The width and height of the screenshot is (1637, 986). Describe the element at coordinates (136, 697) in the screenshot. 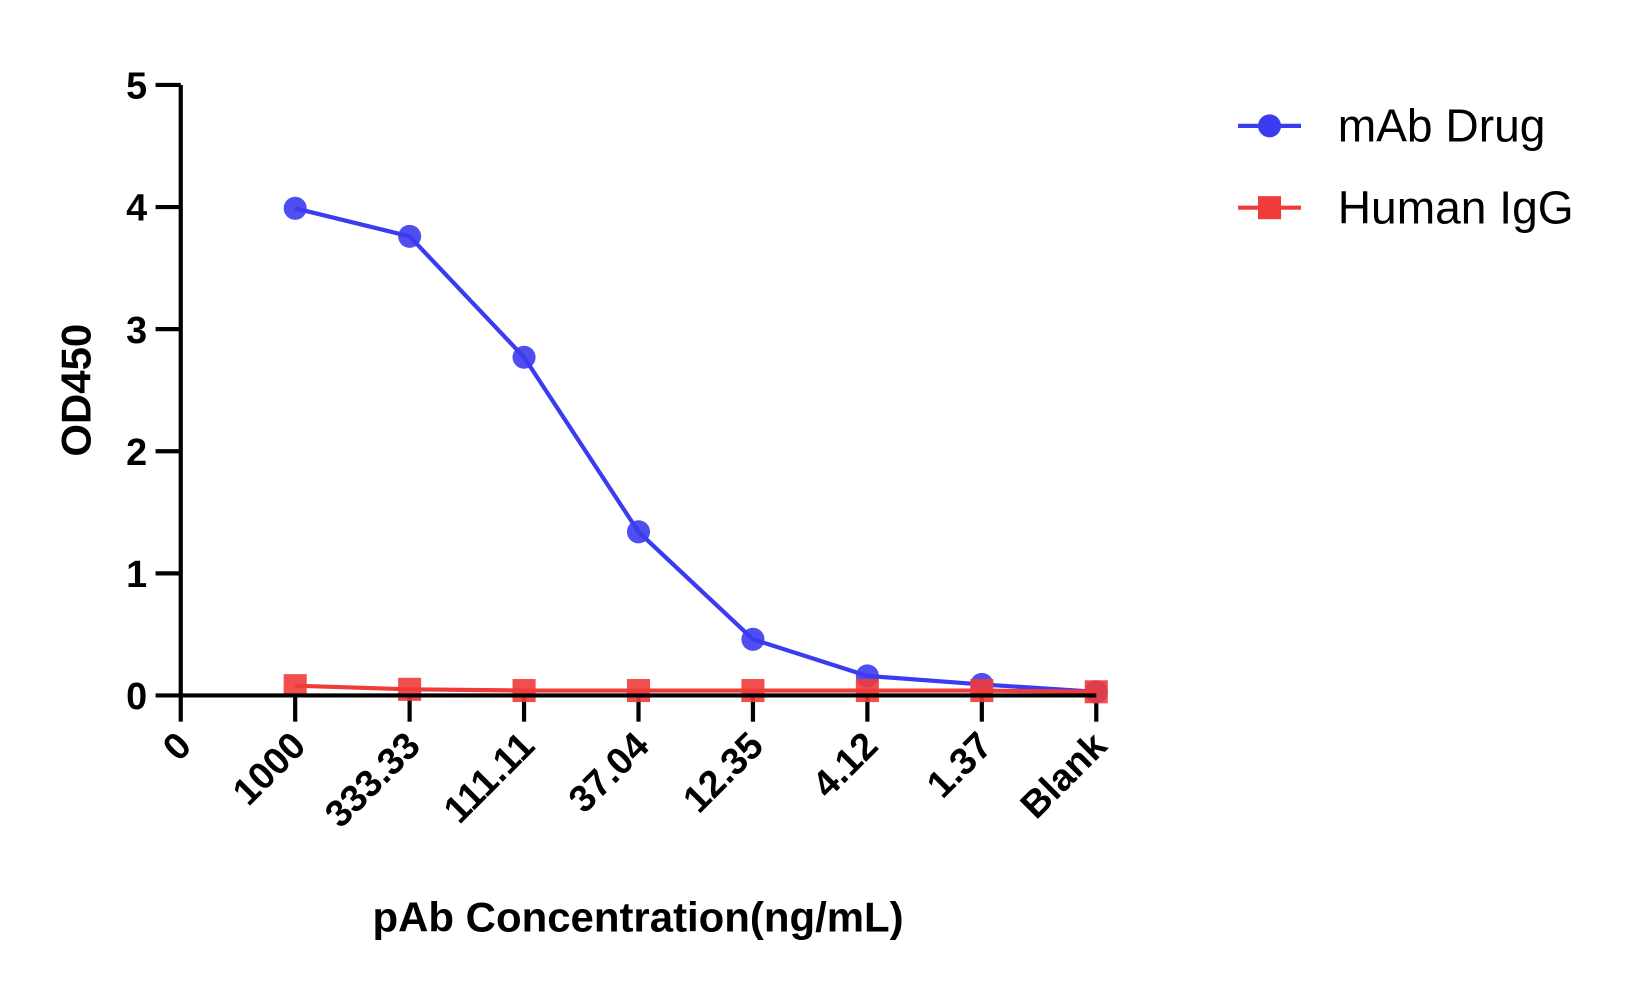

I see `y-tick-label: 0` at that location.